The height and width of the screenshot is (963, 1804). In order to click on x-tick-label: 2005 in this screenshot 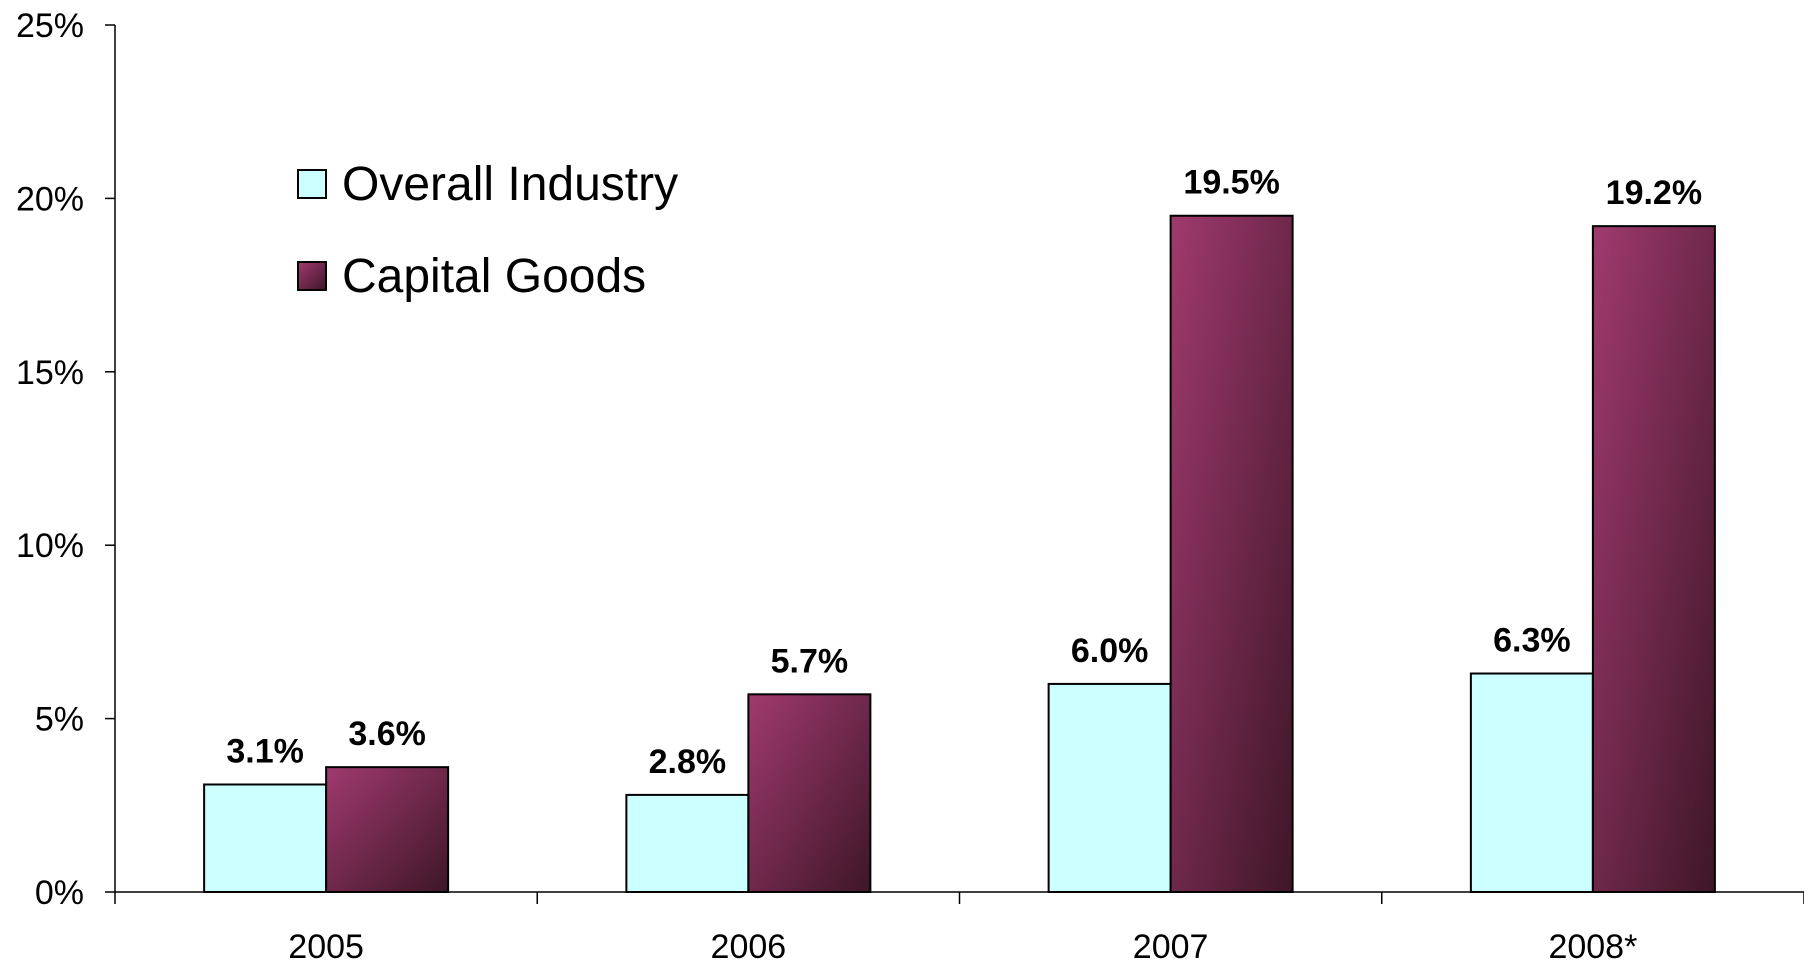, I will do `click(326, 945)`.